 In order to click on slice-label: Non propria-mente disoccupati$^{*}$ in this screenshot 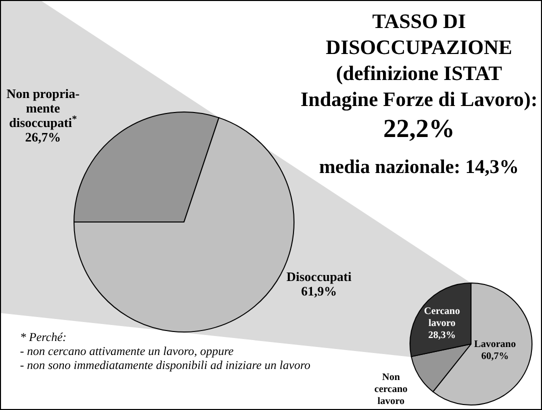, I will do `click(43, 108)`.